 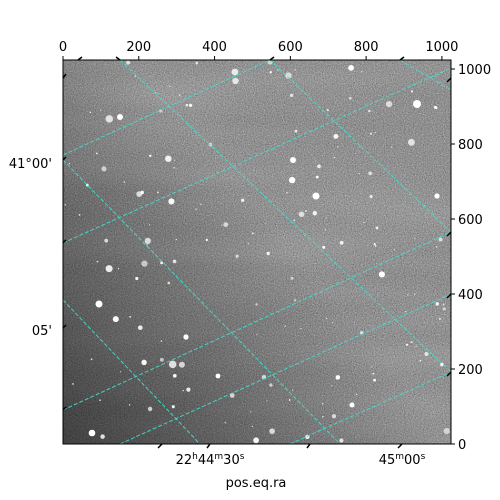 I want to click on y-tick-label: 800, so click(x=470, y=145).